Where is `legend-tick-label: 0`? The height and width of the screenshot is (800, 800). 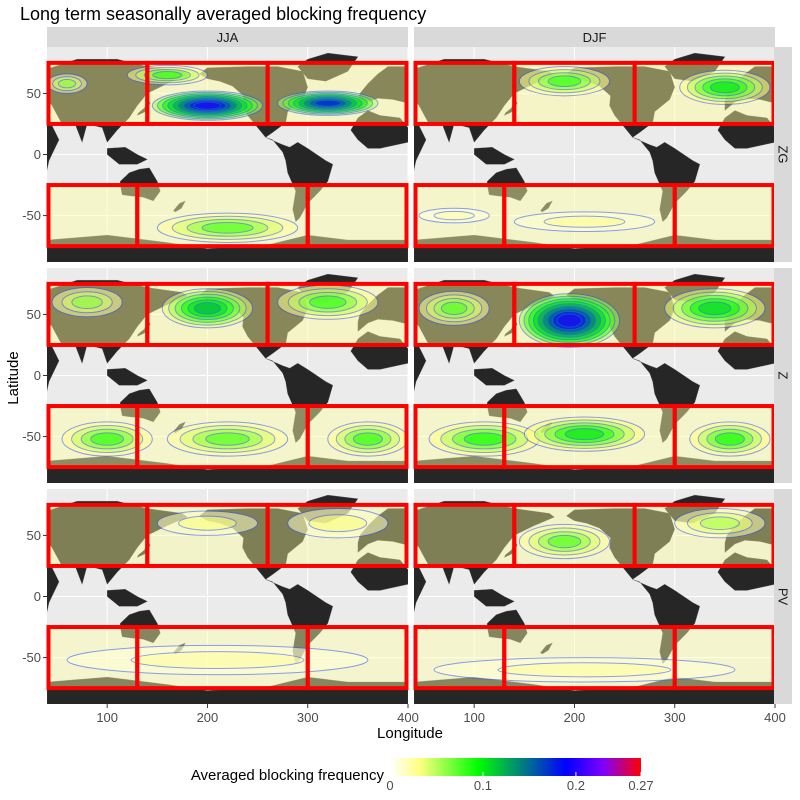
legend-tick-label: 0 is located at coordinates (389, 785).